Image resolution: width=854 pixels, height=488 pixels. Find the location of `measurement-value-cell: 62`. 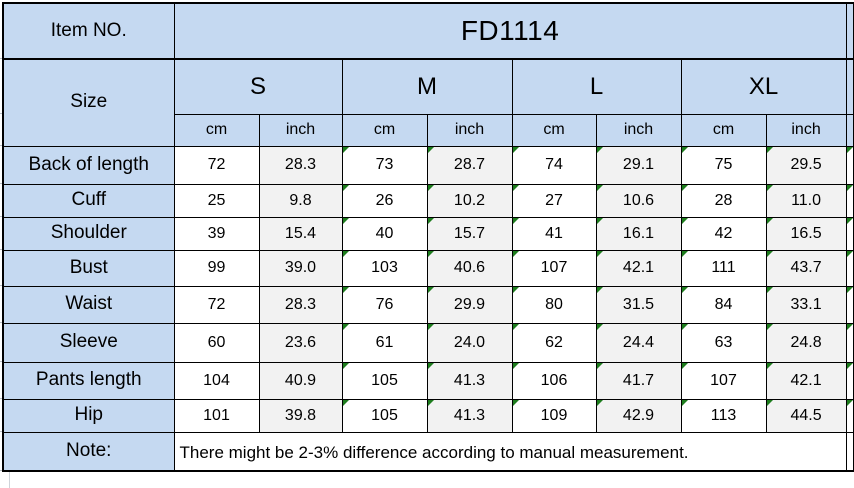

measurement-value-cell: 62 is located at coordinates (554, 342).